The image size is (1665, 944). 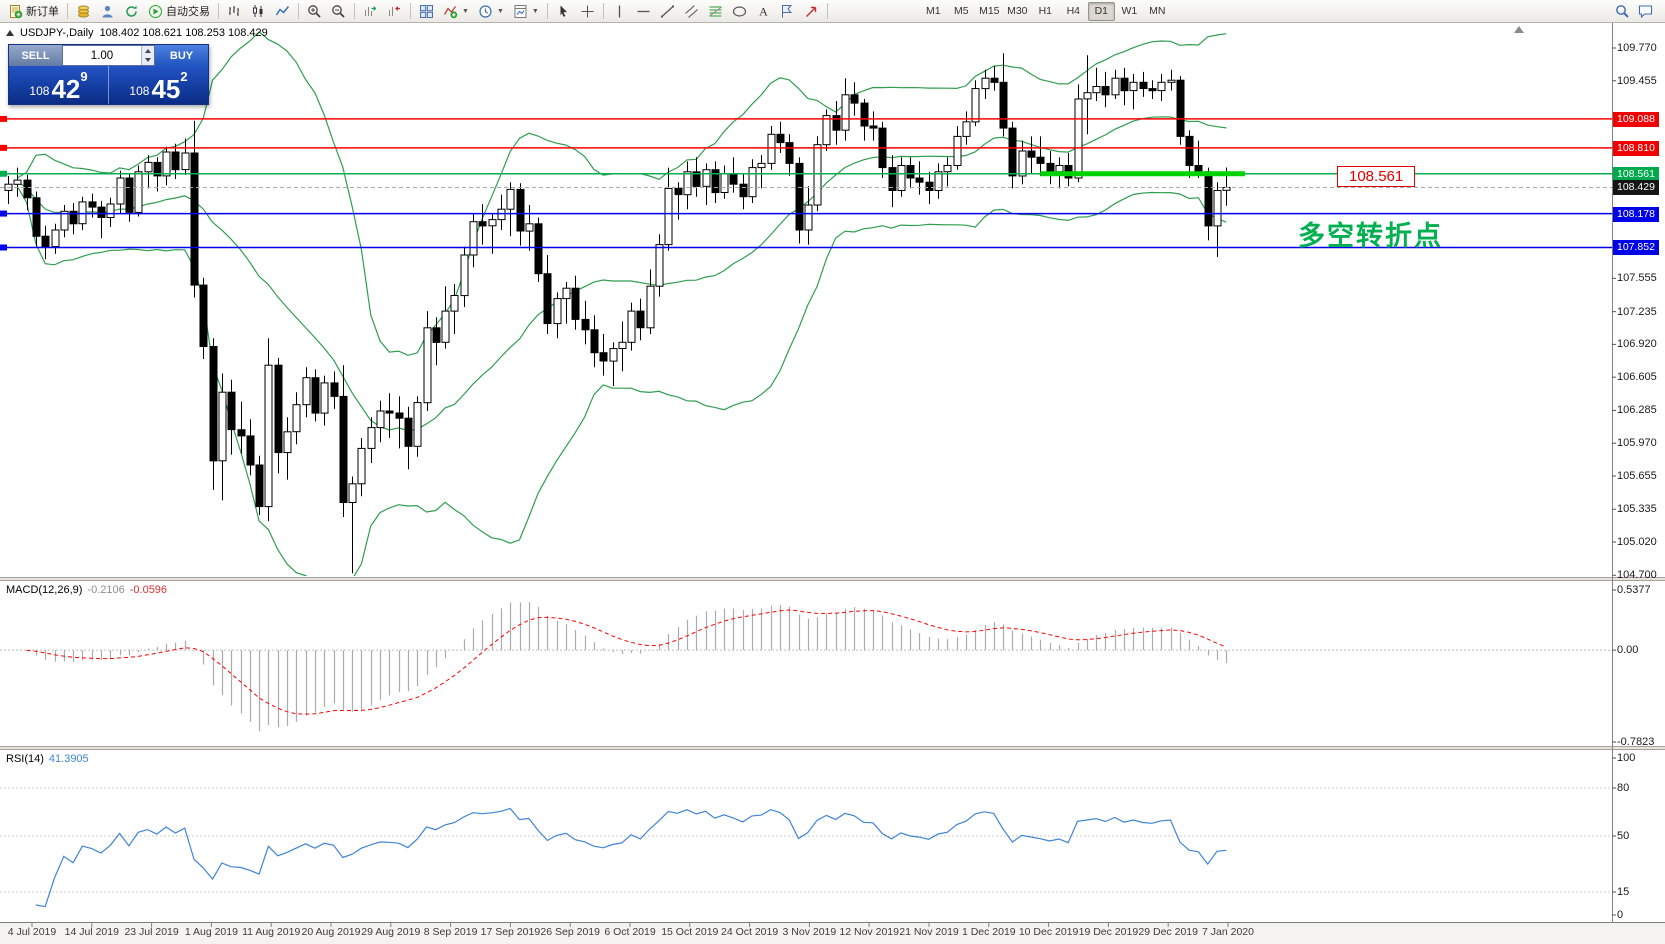 What do you see at coordinates (148, 590) in the screenshot?
I see `macd-value-signal: -0.0596` at bounding box center [148, 590].